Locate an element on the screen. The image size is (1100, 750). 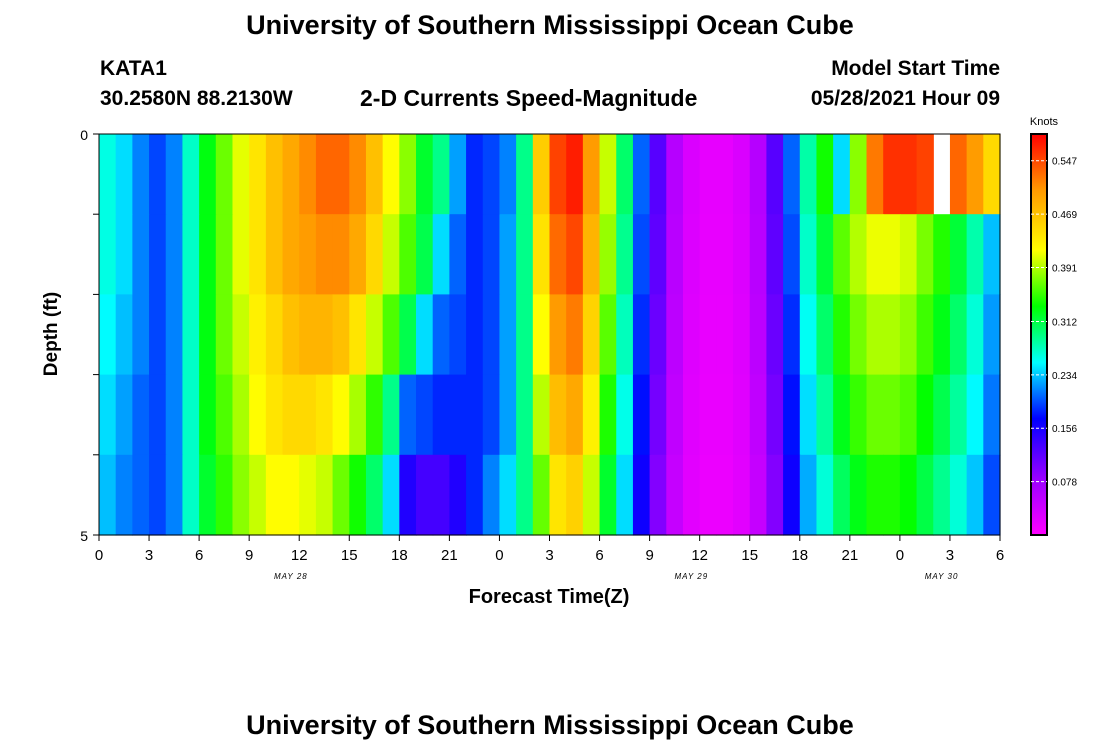
y-axis-label: Depth (ft) is located at coordinates (51, 334).